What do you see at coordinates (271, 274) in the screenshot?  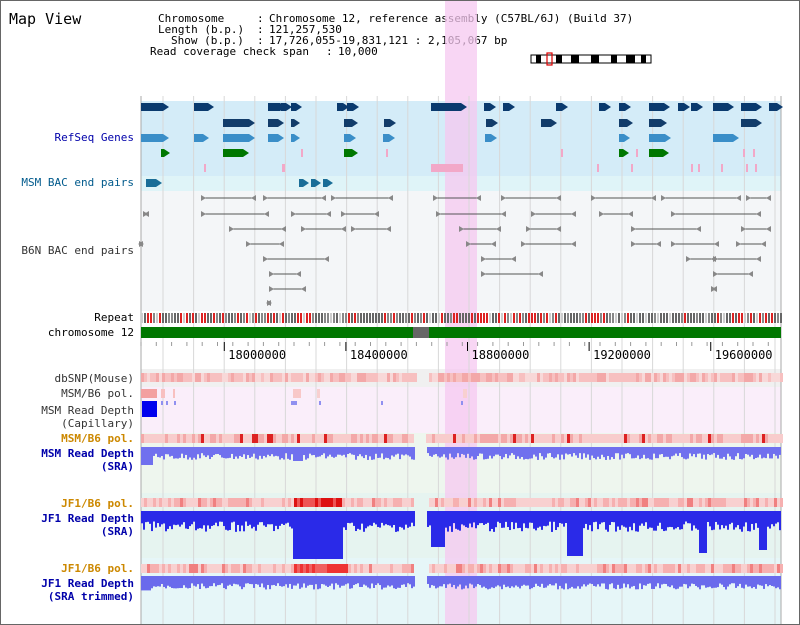 I see `b6n-pair-34-l` at bounding box center [271, 274].